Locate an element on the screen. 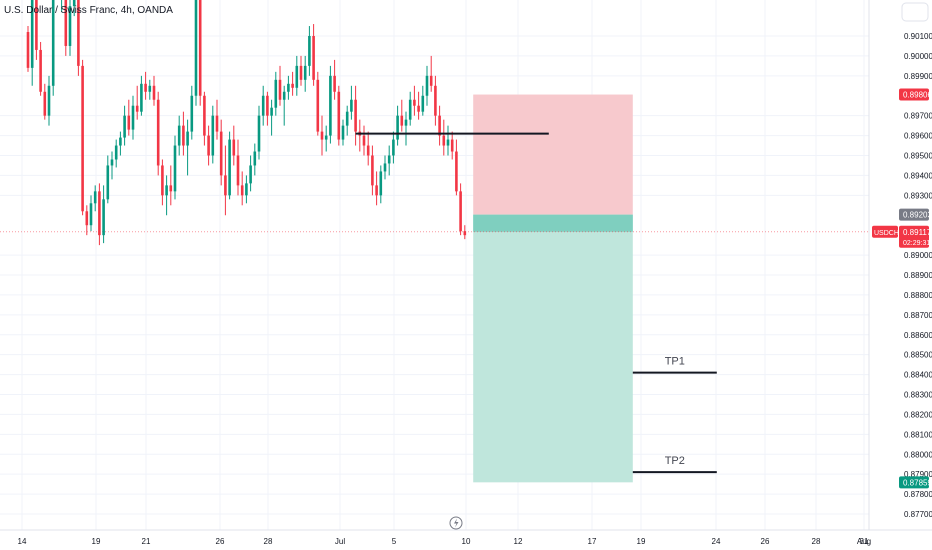 The height and width of the screenshot is (550, 932). entry-price-tag-box is located at coordinates (914, 214).